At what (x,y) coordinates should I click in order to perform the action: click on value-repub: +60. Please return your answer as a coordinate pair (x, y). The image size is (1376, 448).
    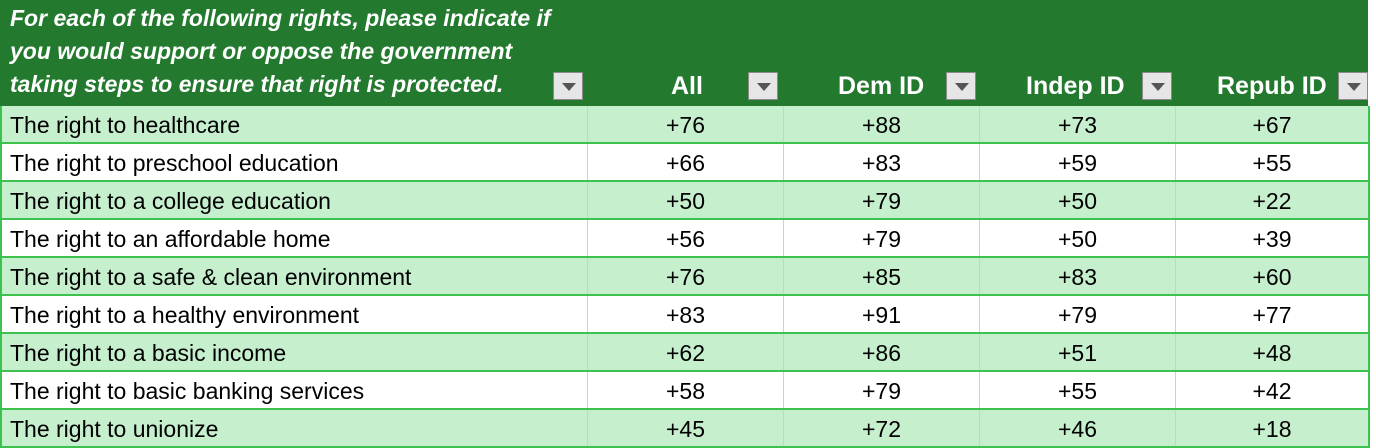
    Looking at the image, I should click on (1272, 277).